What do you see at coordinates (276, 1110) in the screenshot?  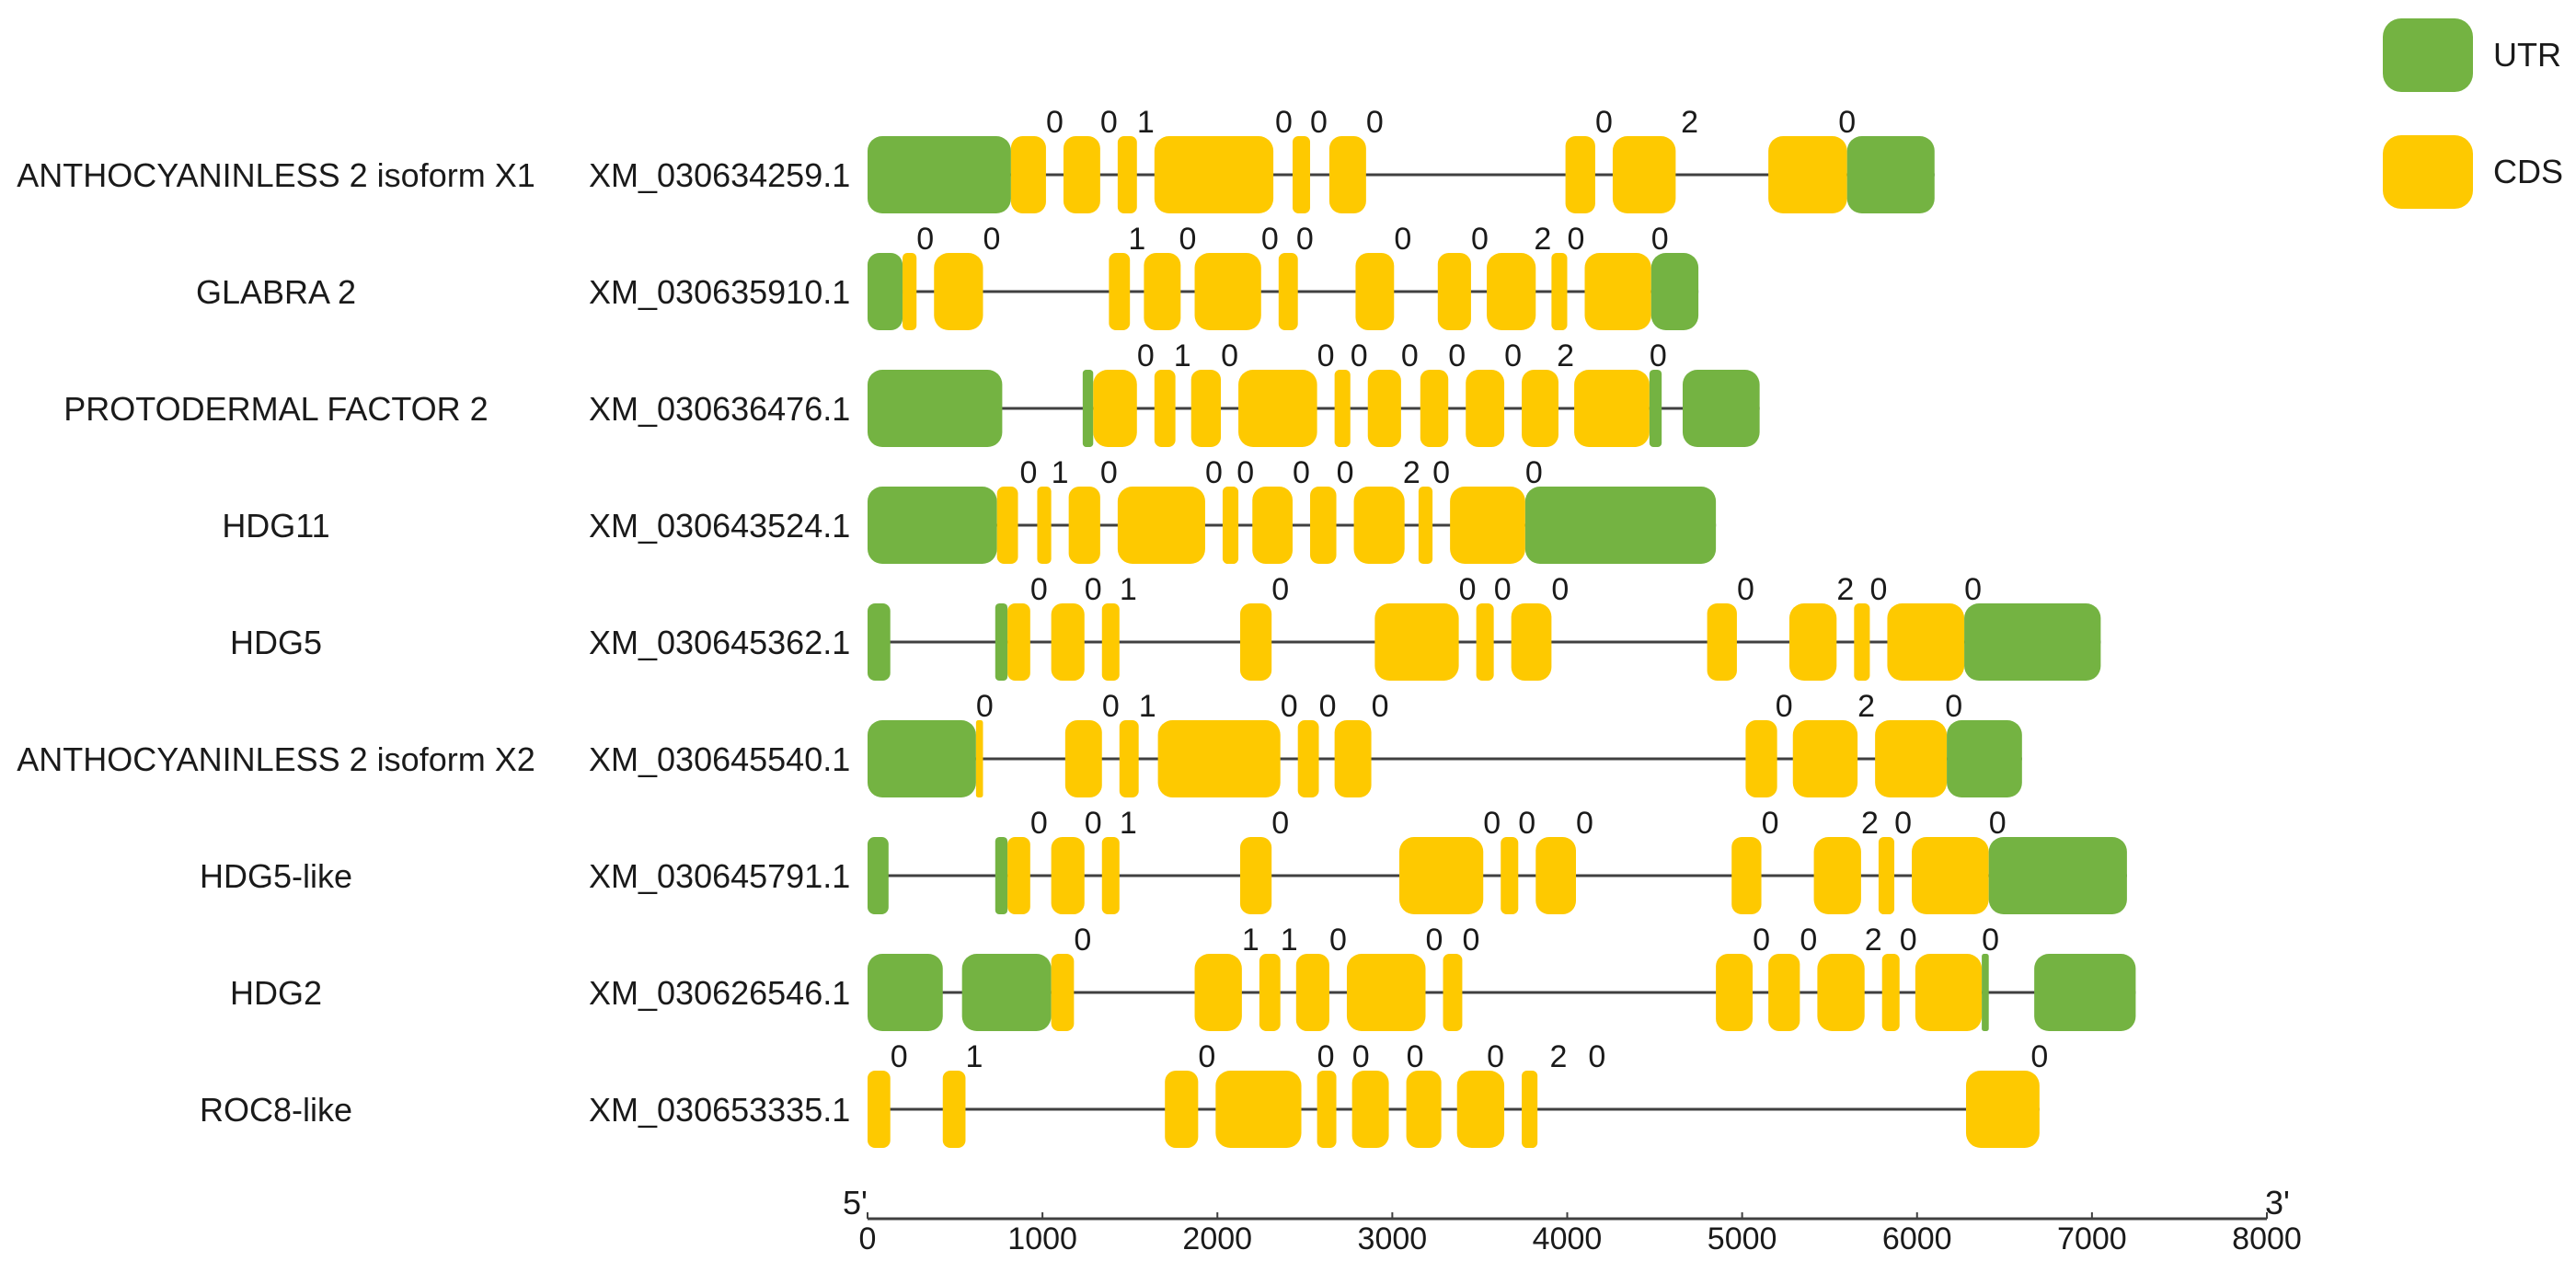 I see `gene-name: ROC8-like` at bounding box center [276, 1110].